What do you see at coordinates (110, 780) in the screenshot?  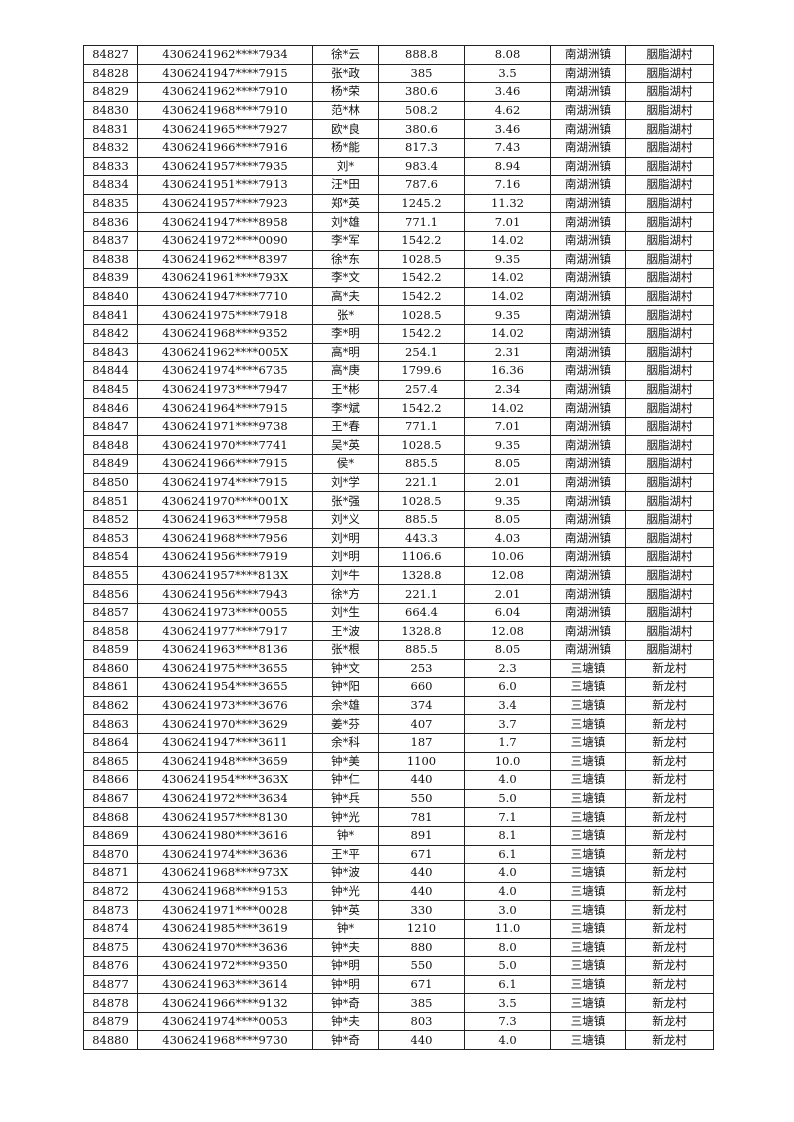 I see `cell-serial: 84866` at bounding box center [110, 780].